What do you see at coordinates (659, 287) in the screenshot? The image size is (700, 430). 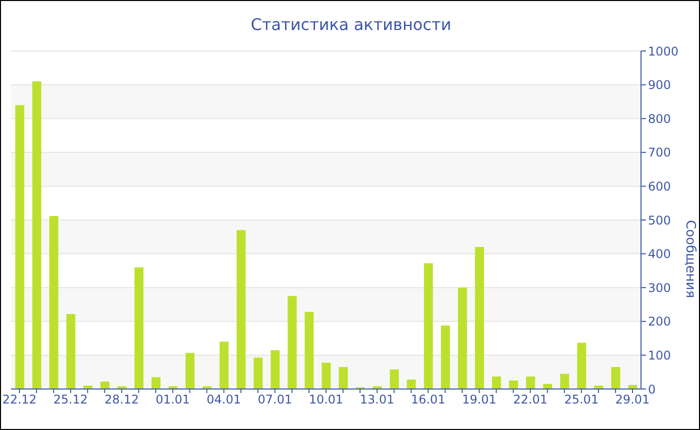 I see `y-tick-label: 300` at bounding box center [659, 287].